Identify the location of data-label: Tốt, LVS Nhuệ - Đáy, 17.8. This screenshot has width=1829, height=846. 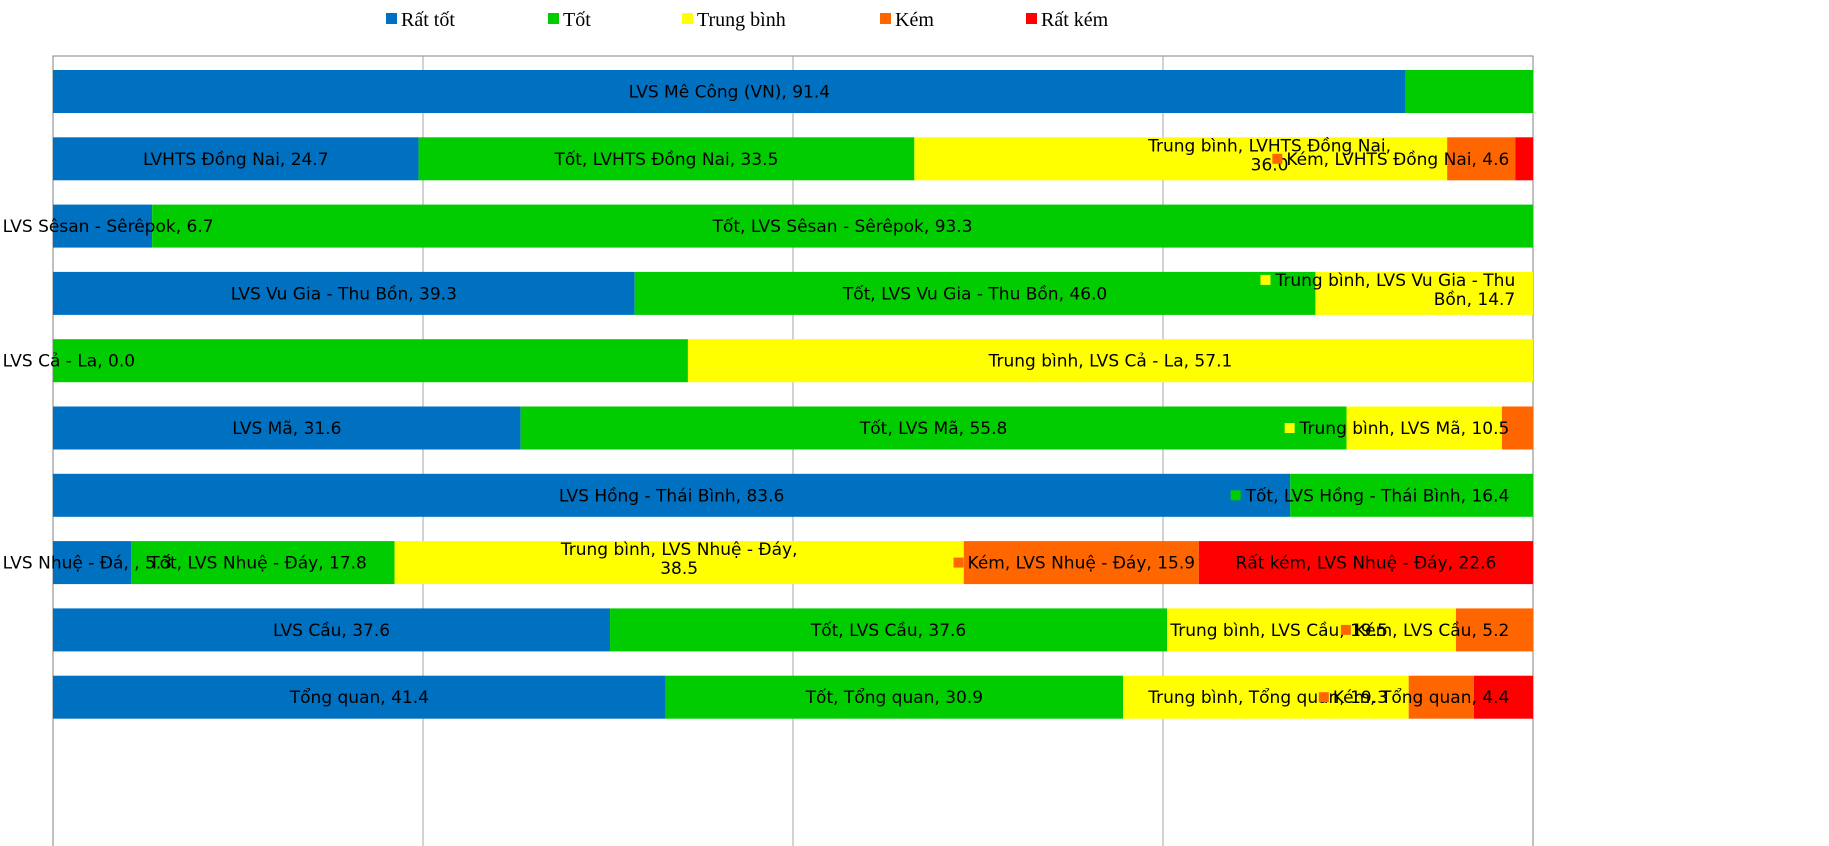
(257, 563).